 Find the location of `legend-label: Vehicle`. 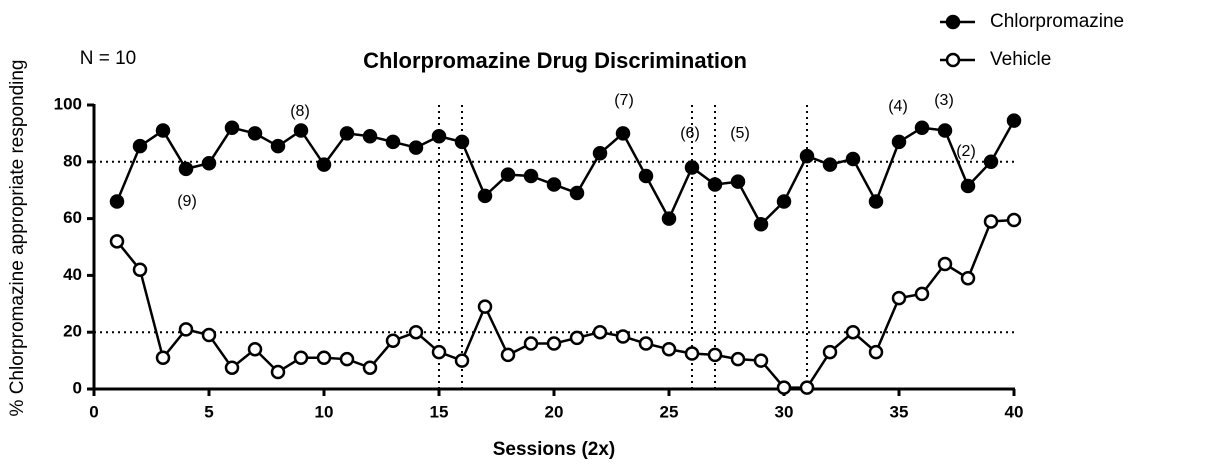

legend-label: Vehicle is located at coordinates (1020, 59).